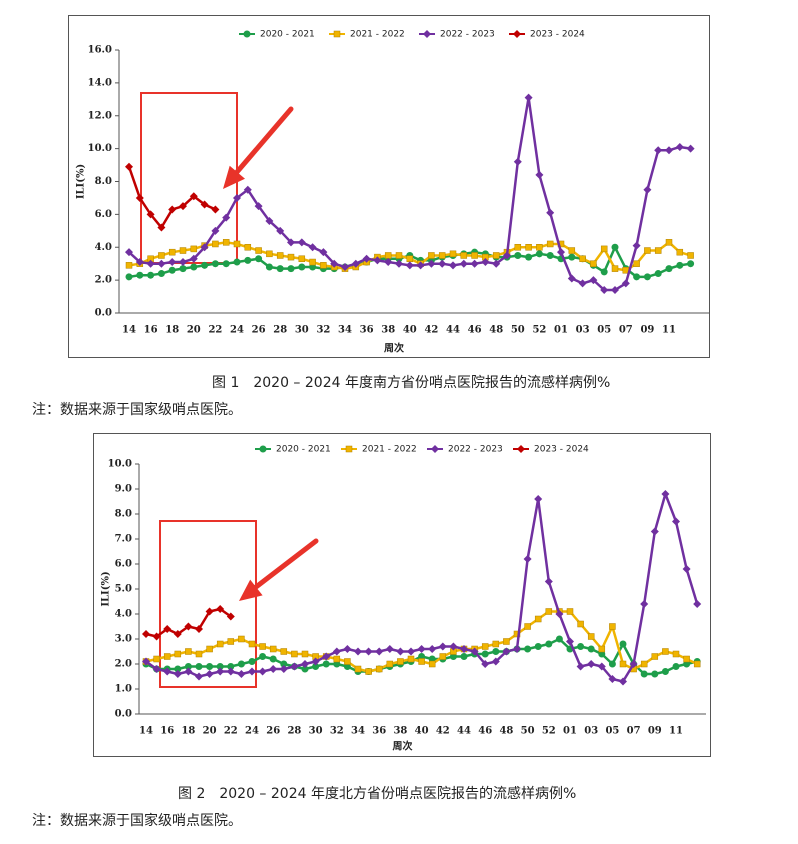 The height and width of the screenshot is (844, 798). Describe the element at coordinates (377, 35) in the screenshot. I see `legend legend-label: 2021 - 2022` at that location.